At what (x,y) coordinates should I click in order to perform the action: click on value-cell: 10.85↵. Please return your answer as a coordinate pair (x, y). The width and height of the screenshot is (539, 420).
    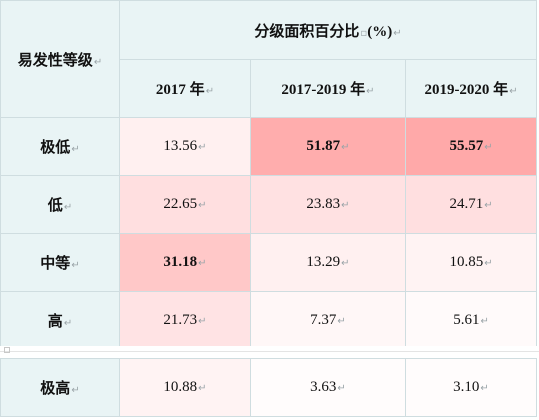
    Looking at the image, I should click on (471, 262).